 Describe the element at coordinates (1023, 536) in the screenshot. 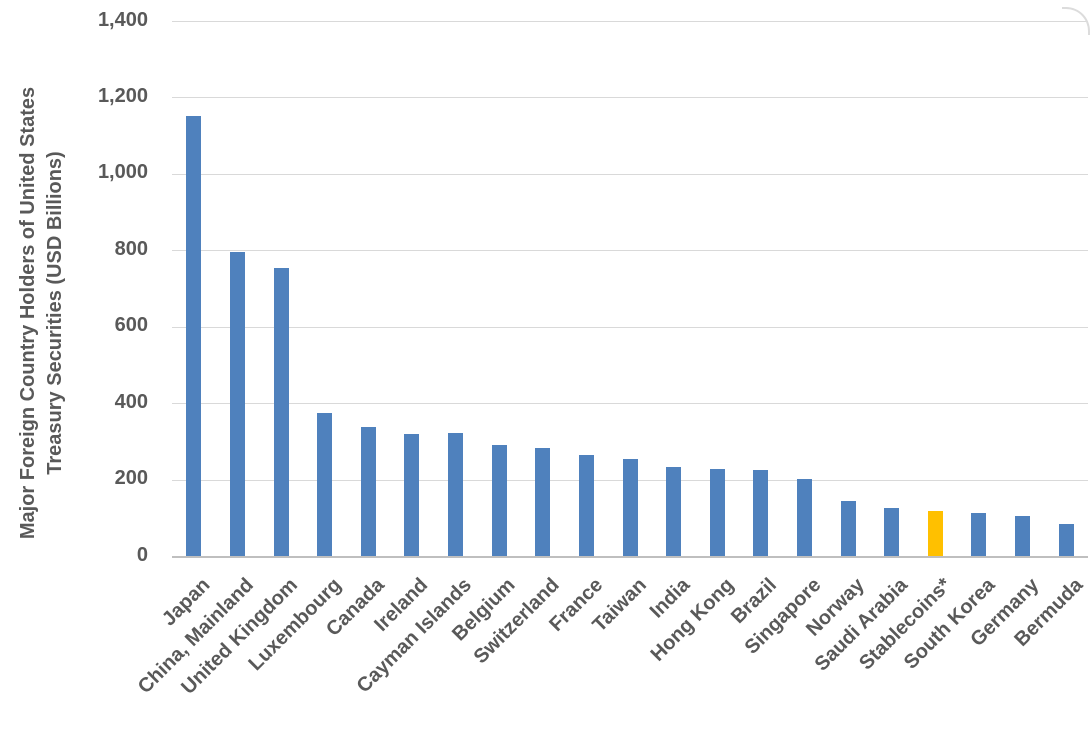

I see `bar-germany` at that location.